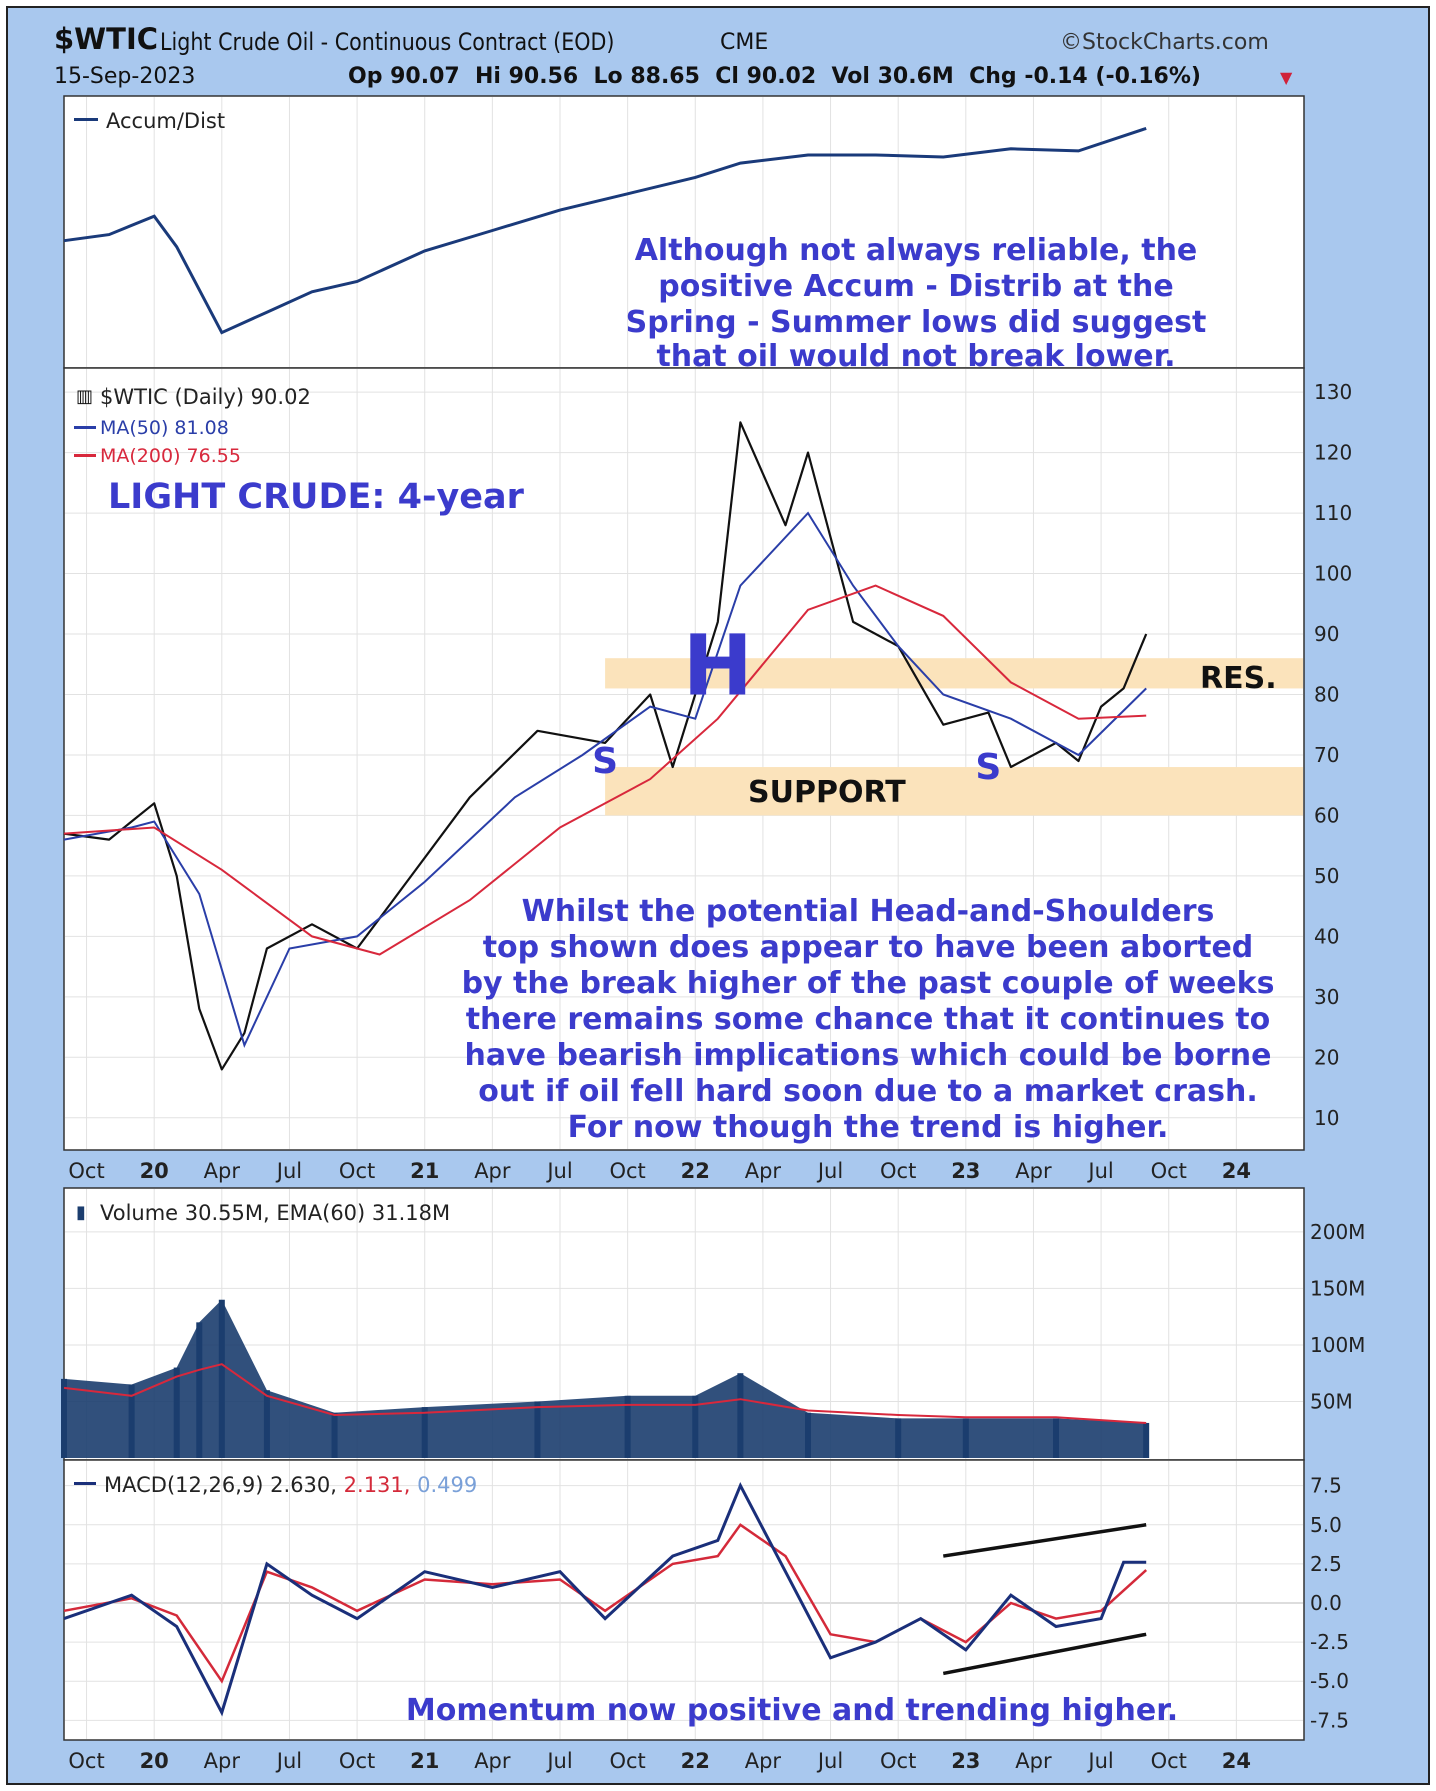  What do you see at coordinates (85, 1483) in the screenshot?
I see `macd-legend-swatch` at bounding box center [85, 1483].